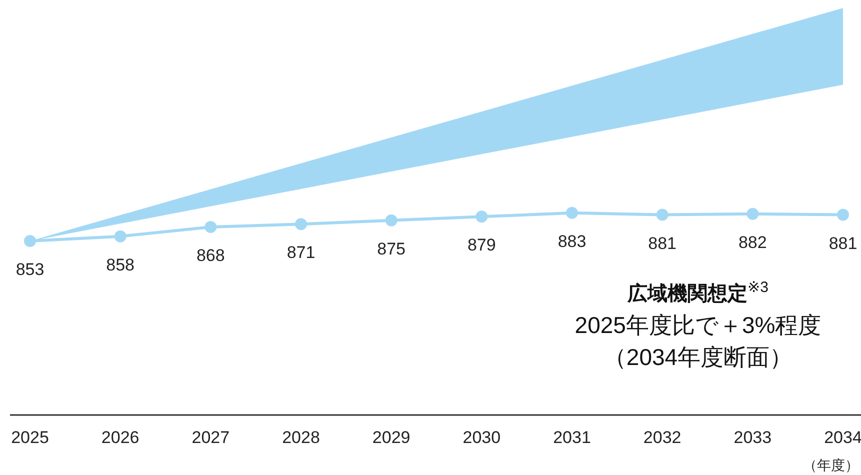  Describe the element at coordinates (698, 325) in the screenshot. I see `annotation: 2025年度比で＋3%程度` at that location.